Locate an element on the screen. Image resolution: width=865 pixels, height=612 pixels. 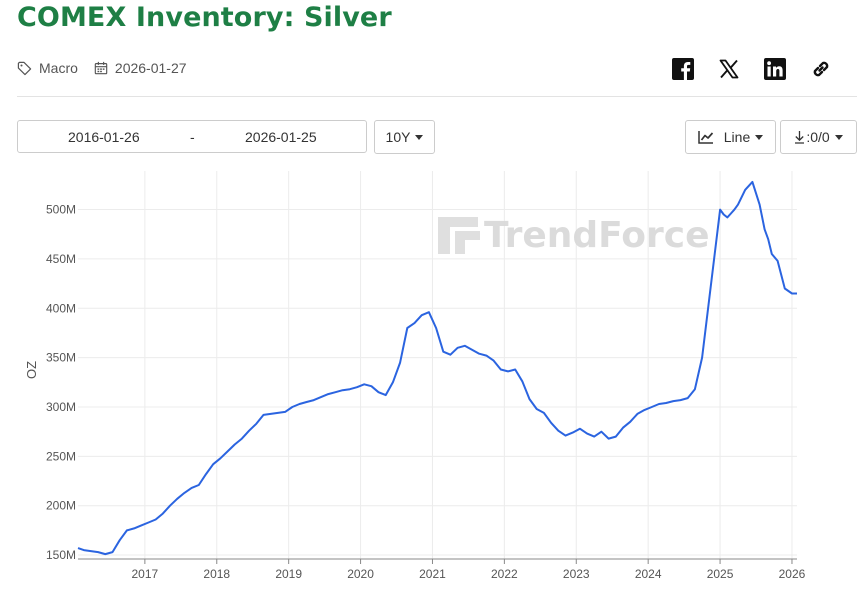
copy-link-button is located at coordinates (821, 69).